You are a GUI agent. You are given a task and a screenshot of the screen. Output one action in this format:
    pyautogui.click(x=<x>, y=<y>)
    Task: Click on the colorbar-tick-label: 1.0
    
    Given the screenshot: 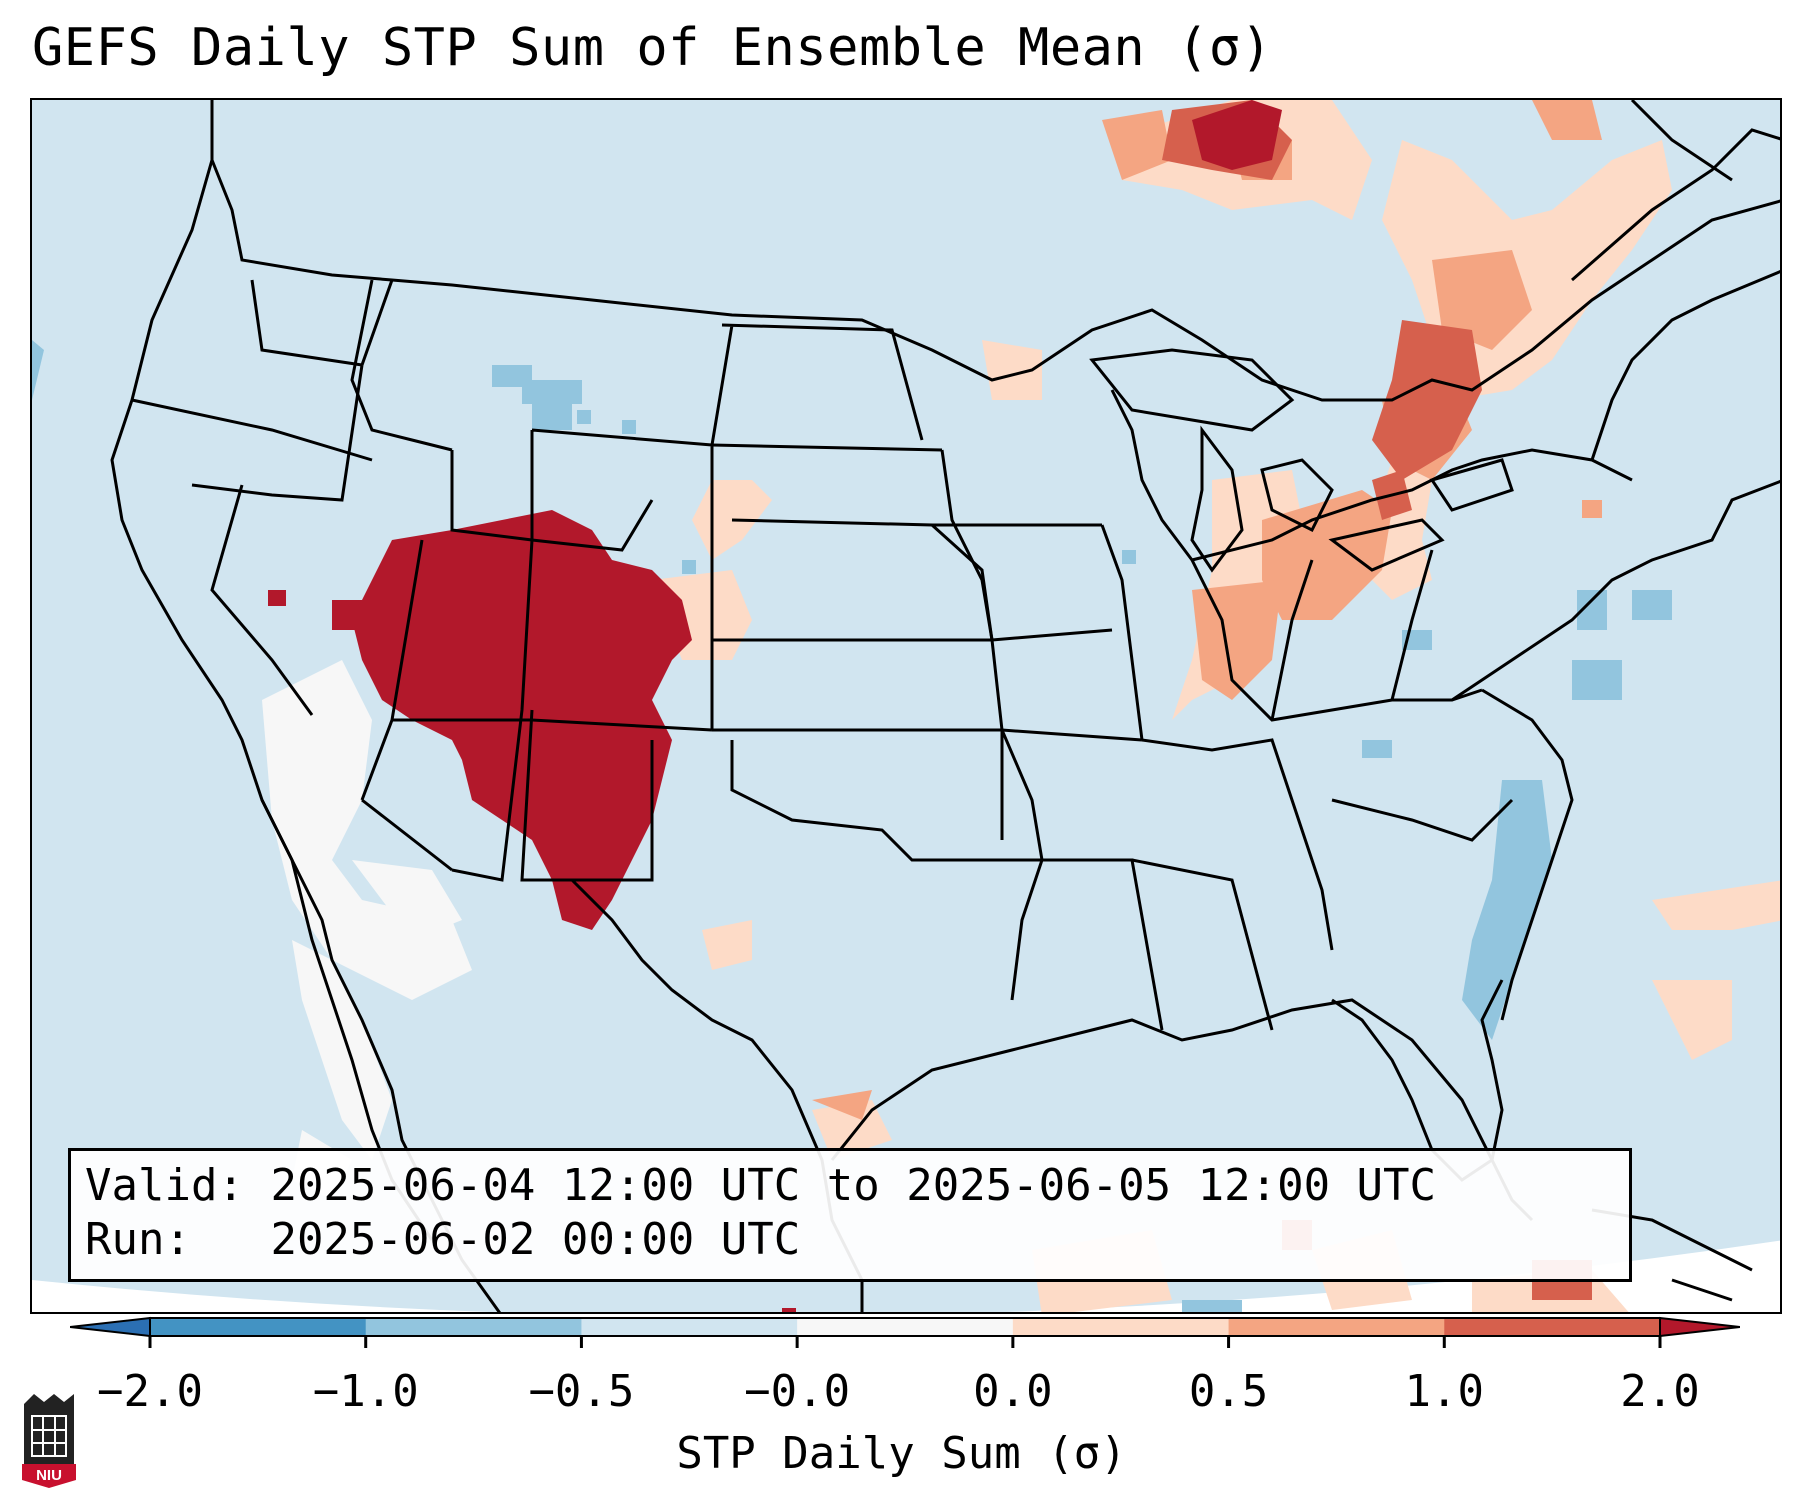 What is the action you would take?
    pyautogui.click(x=1444, y=1391)
    